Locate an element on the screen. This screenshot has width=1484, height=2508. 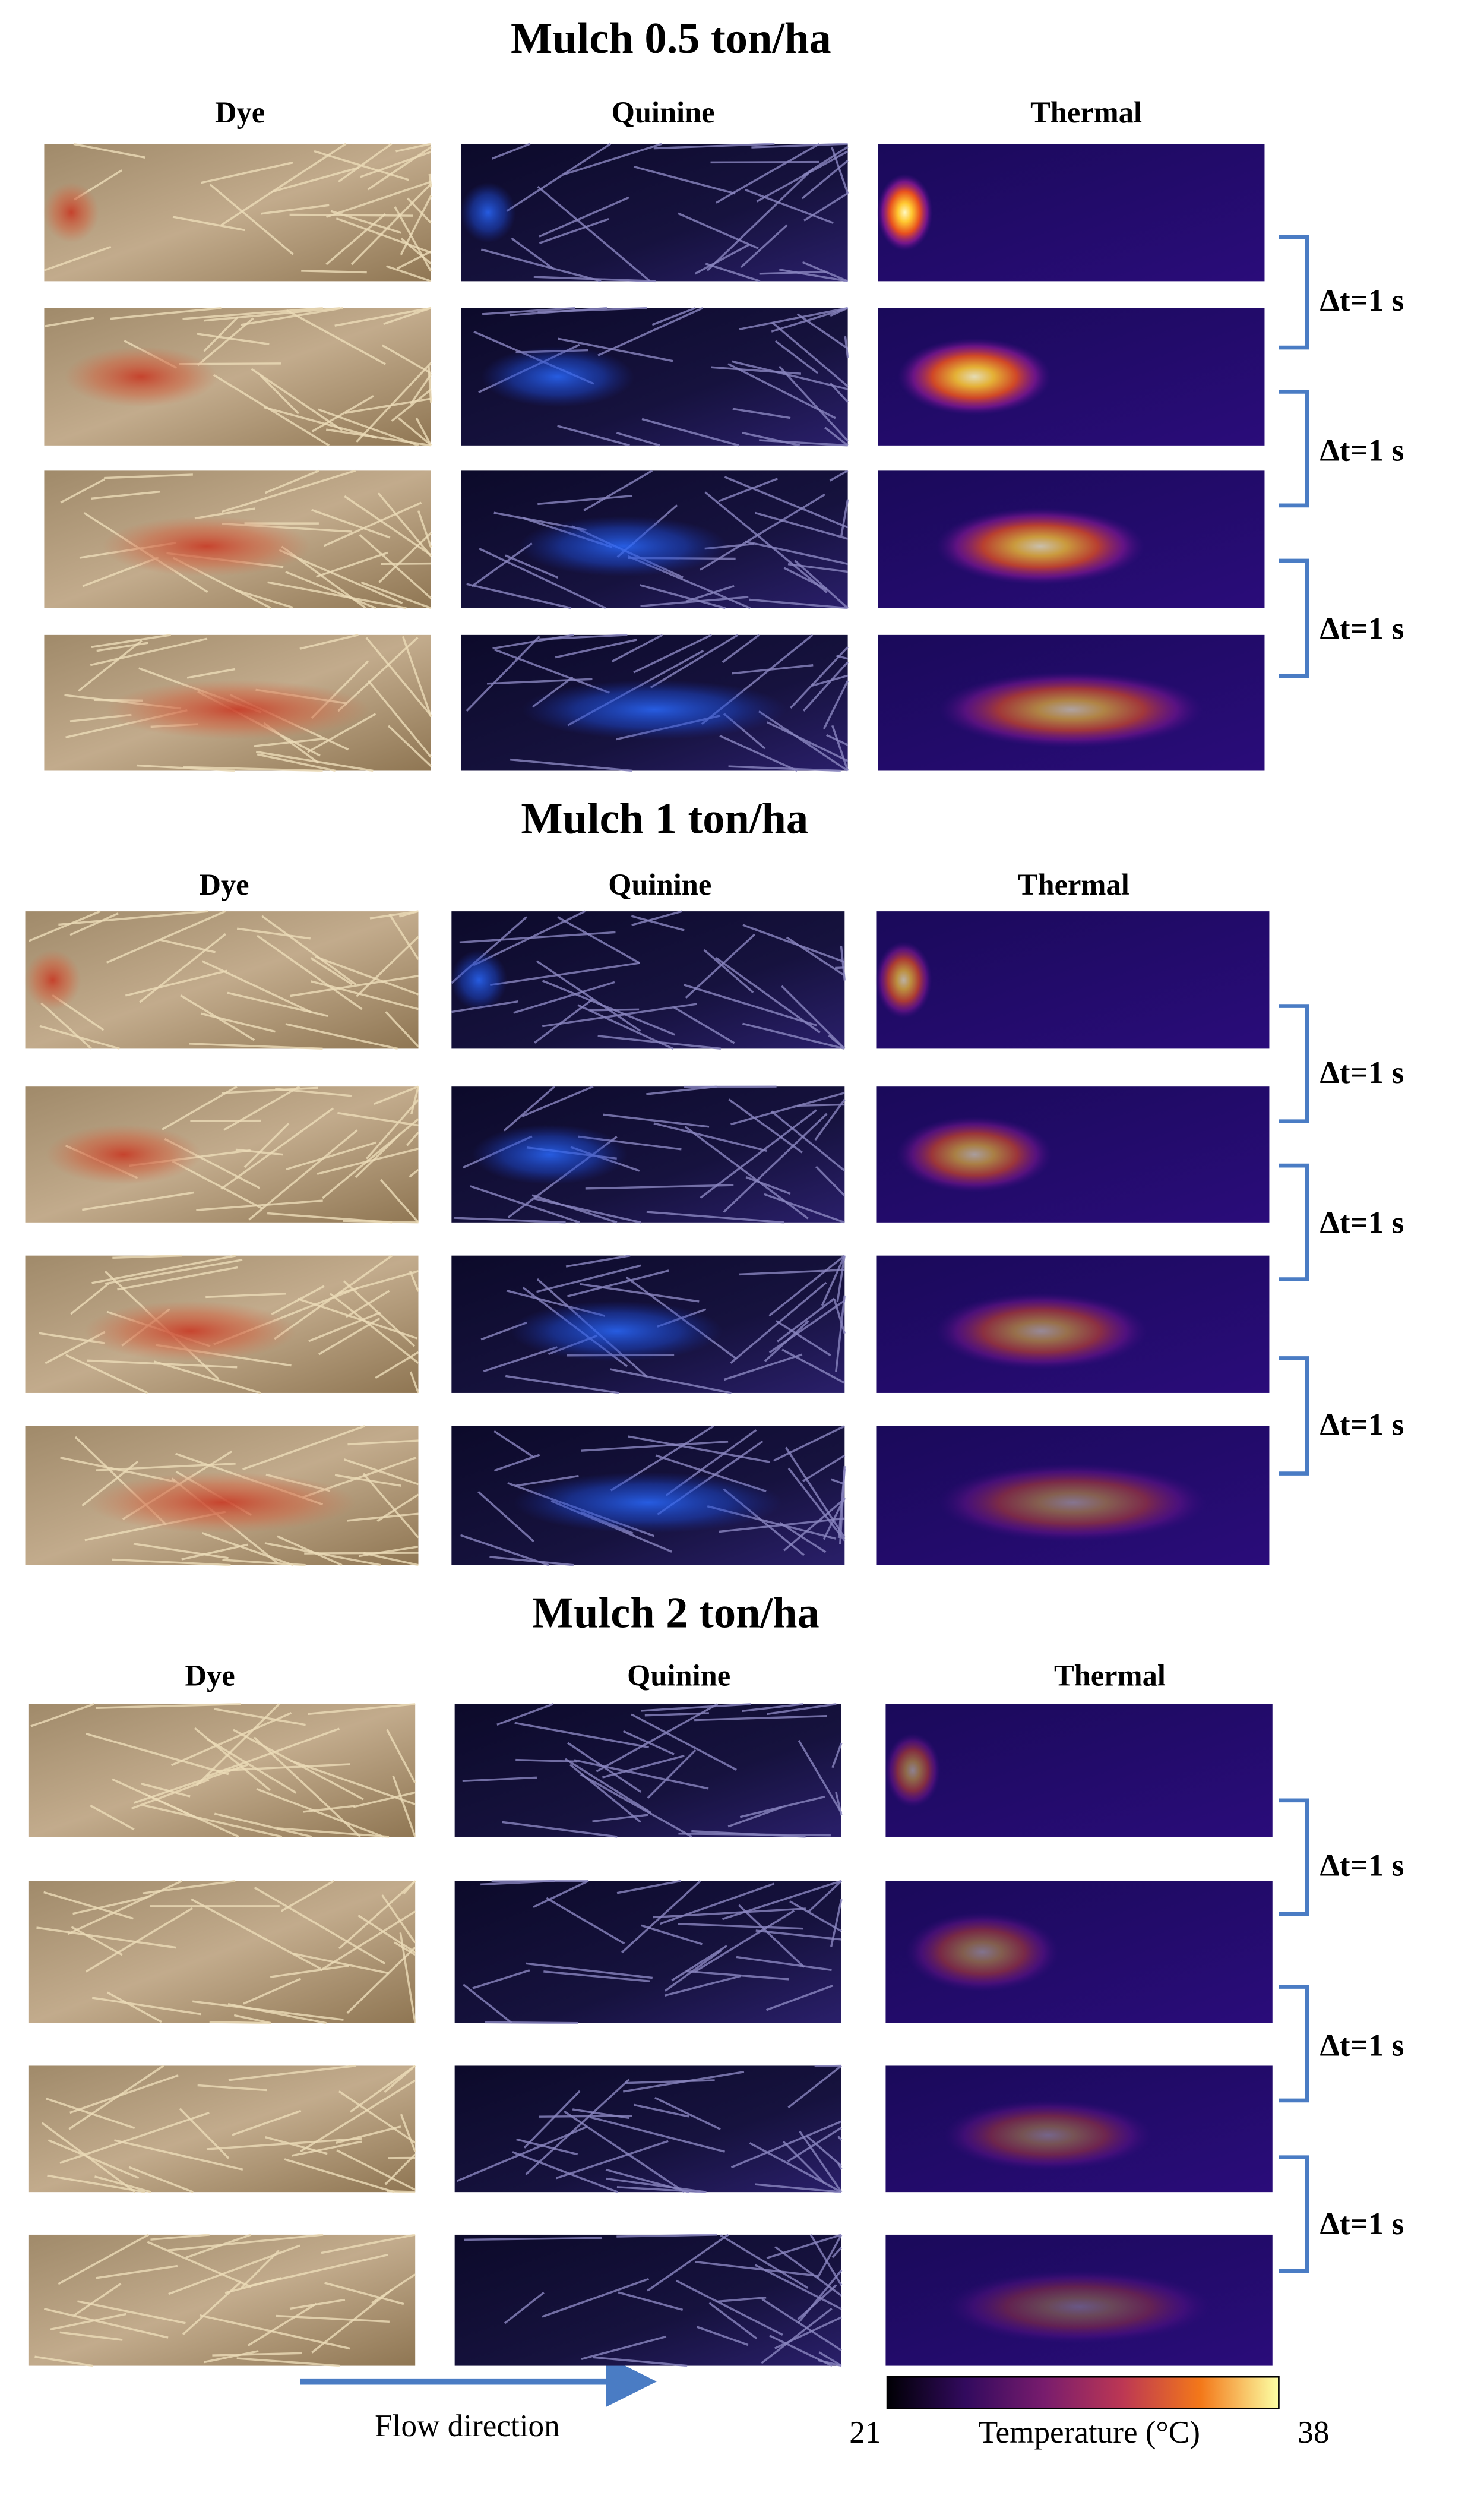
tracer-dye is located at coordinates (141, 377).